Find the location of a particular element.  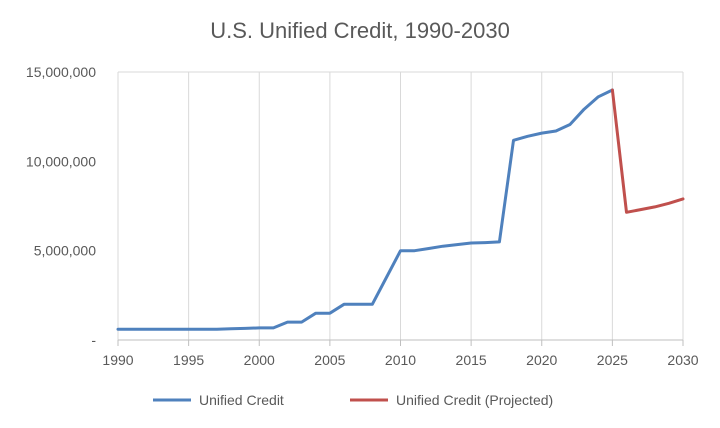

x-axis-tick-labels: 1990 1995 2000 2005 2010 2015 2020 2025 2030 is located at coordinates (400, 360).